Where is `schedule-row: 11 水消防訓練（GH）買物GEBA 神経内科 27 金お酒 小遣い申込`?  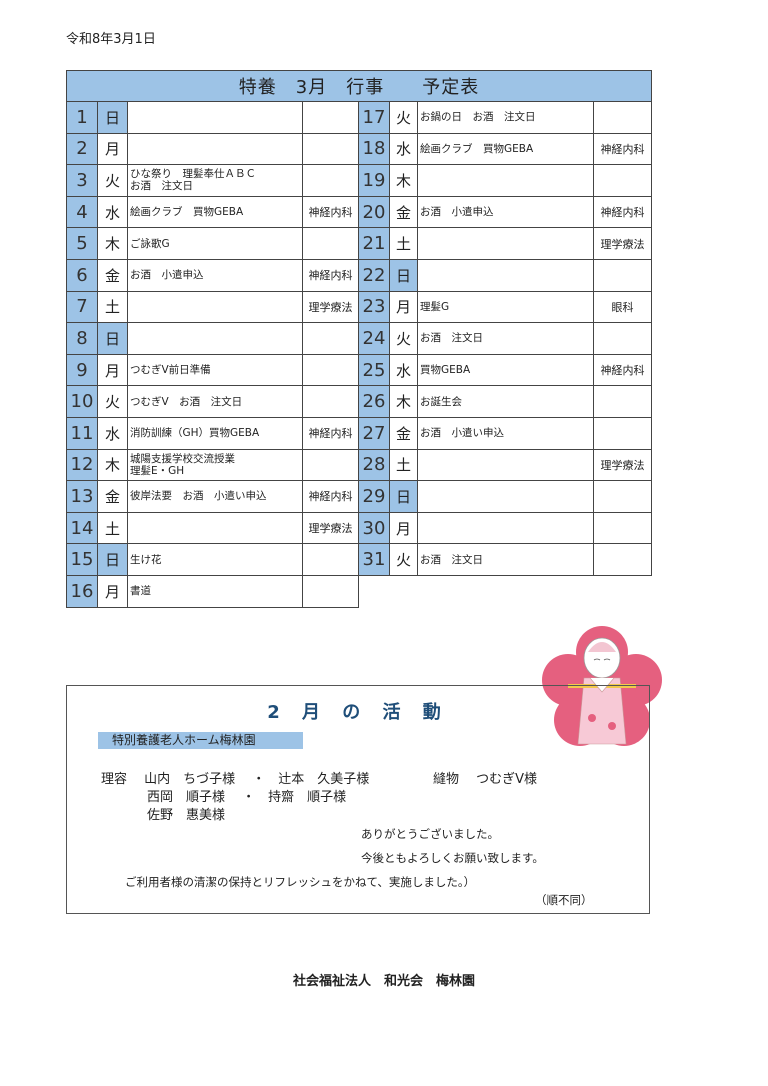
schedule-row: 11 水消防訓練（GH）買物GEBA 神経内科 27 金お酒 小遣い申込 is located at coordinates (359, 433).